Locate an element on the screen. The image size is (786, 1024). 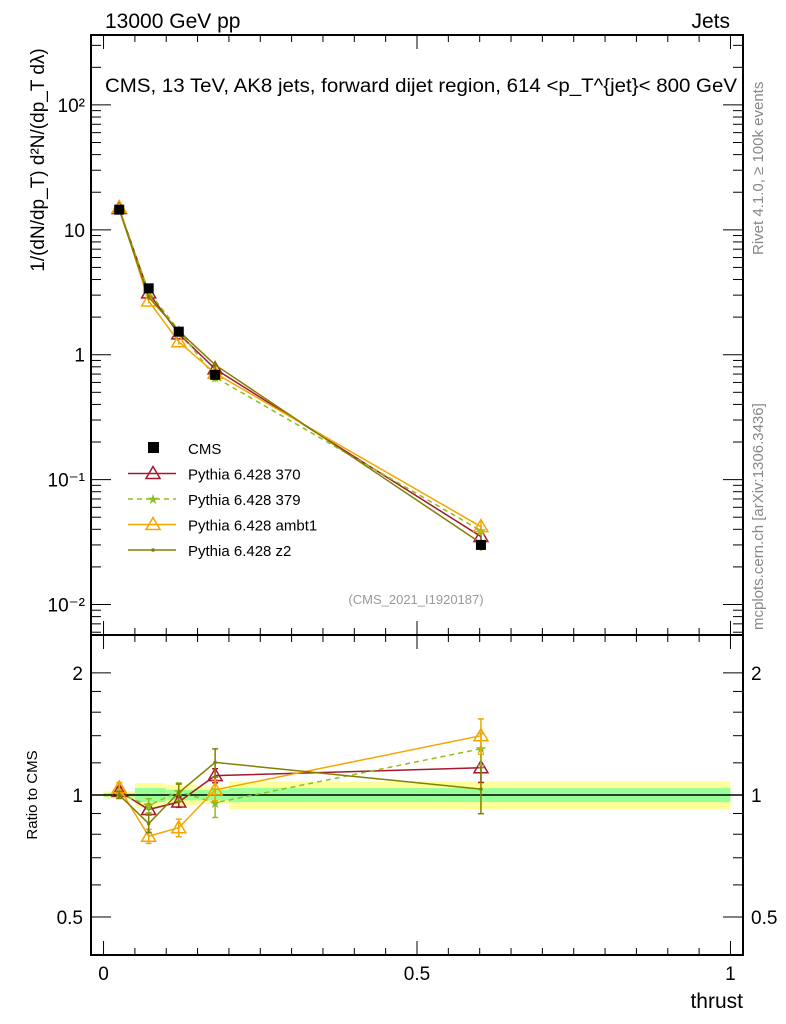
ratio-tick-label: 0.5 is located at coordinates (70, 918).